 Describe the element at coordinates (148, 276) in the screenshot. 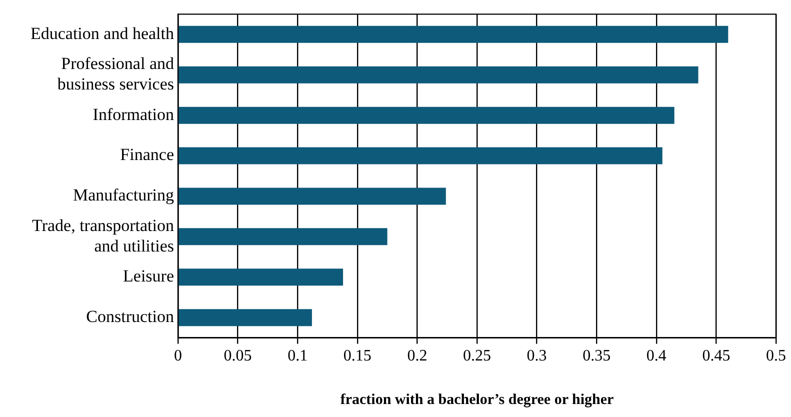

I see `y-tick-label: Leisure` at that location.